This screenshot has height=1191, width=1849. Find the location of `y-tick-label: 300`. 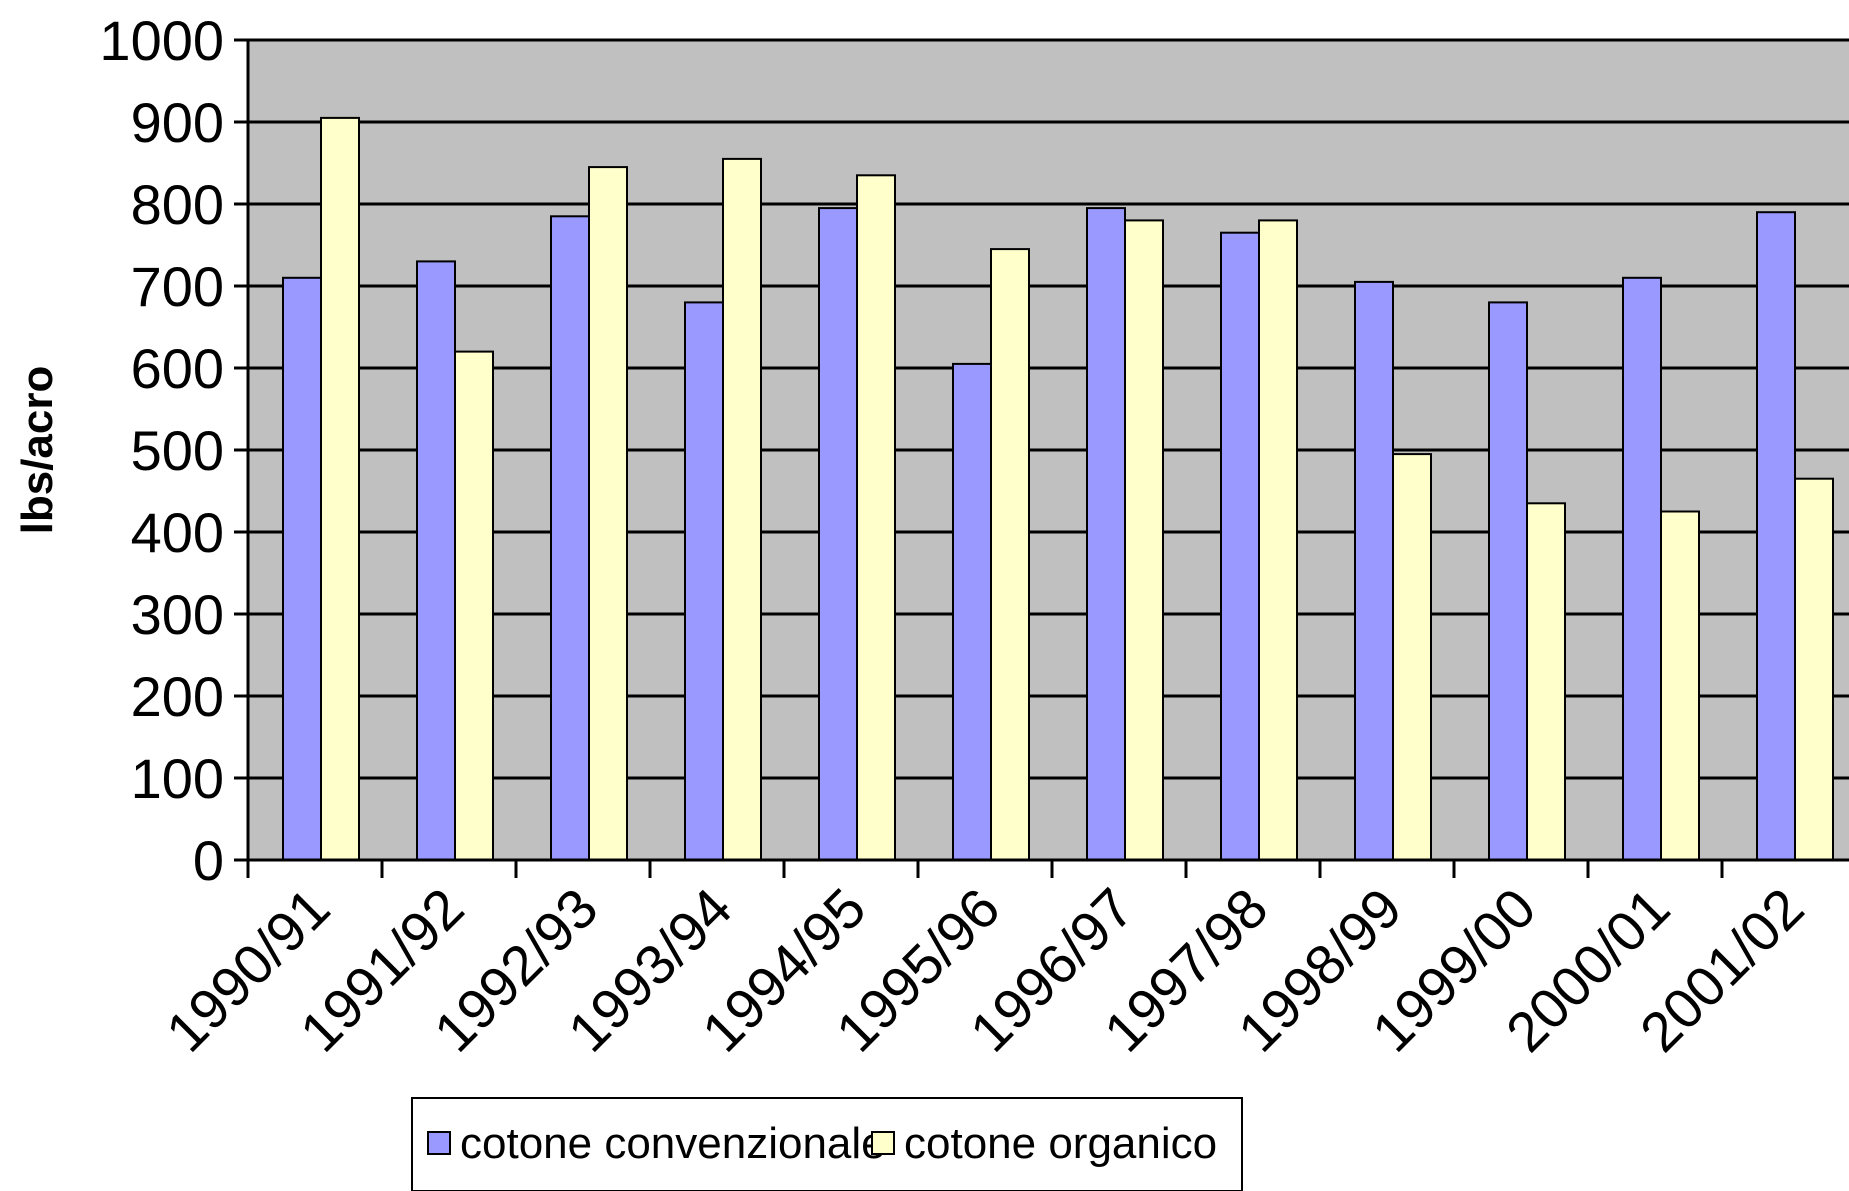

y-tick-label: 300 is located at coordinates (177, 614).